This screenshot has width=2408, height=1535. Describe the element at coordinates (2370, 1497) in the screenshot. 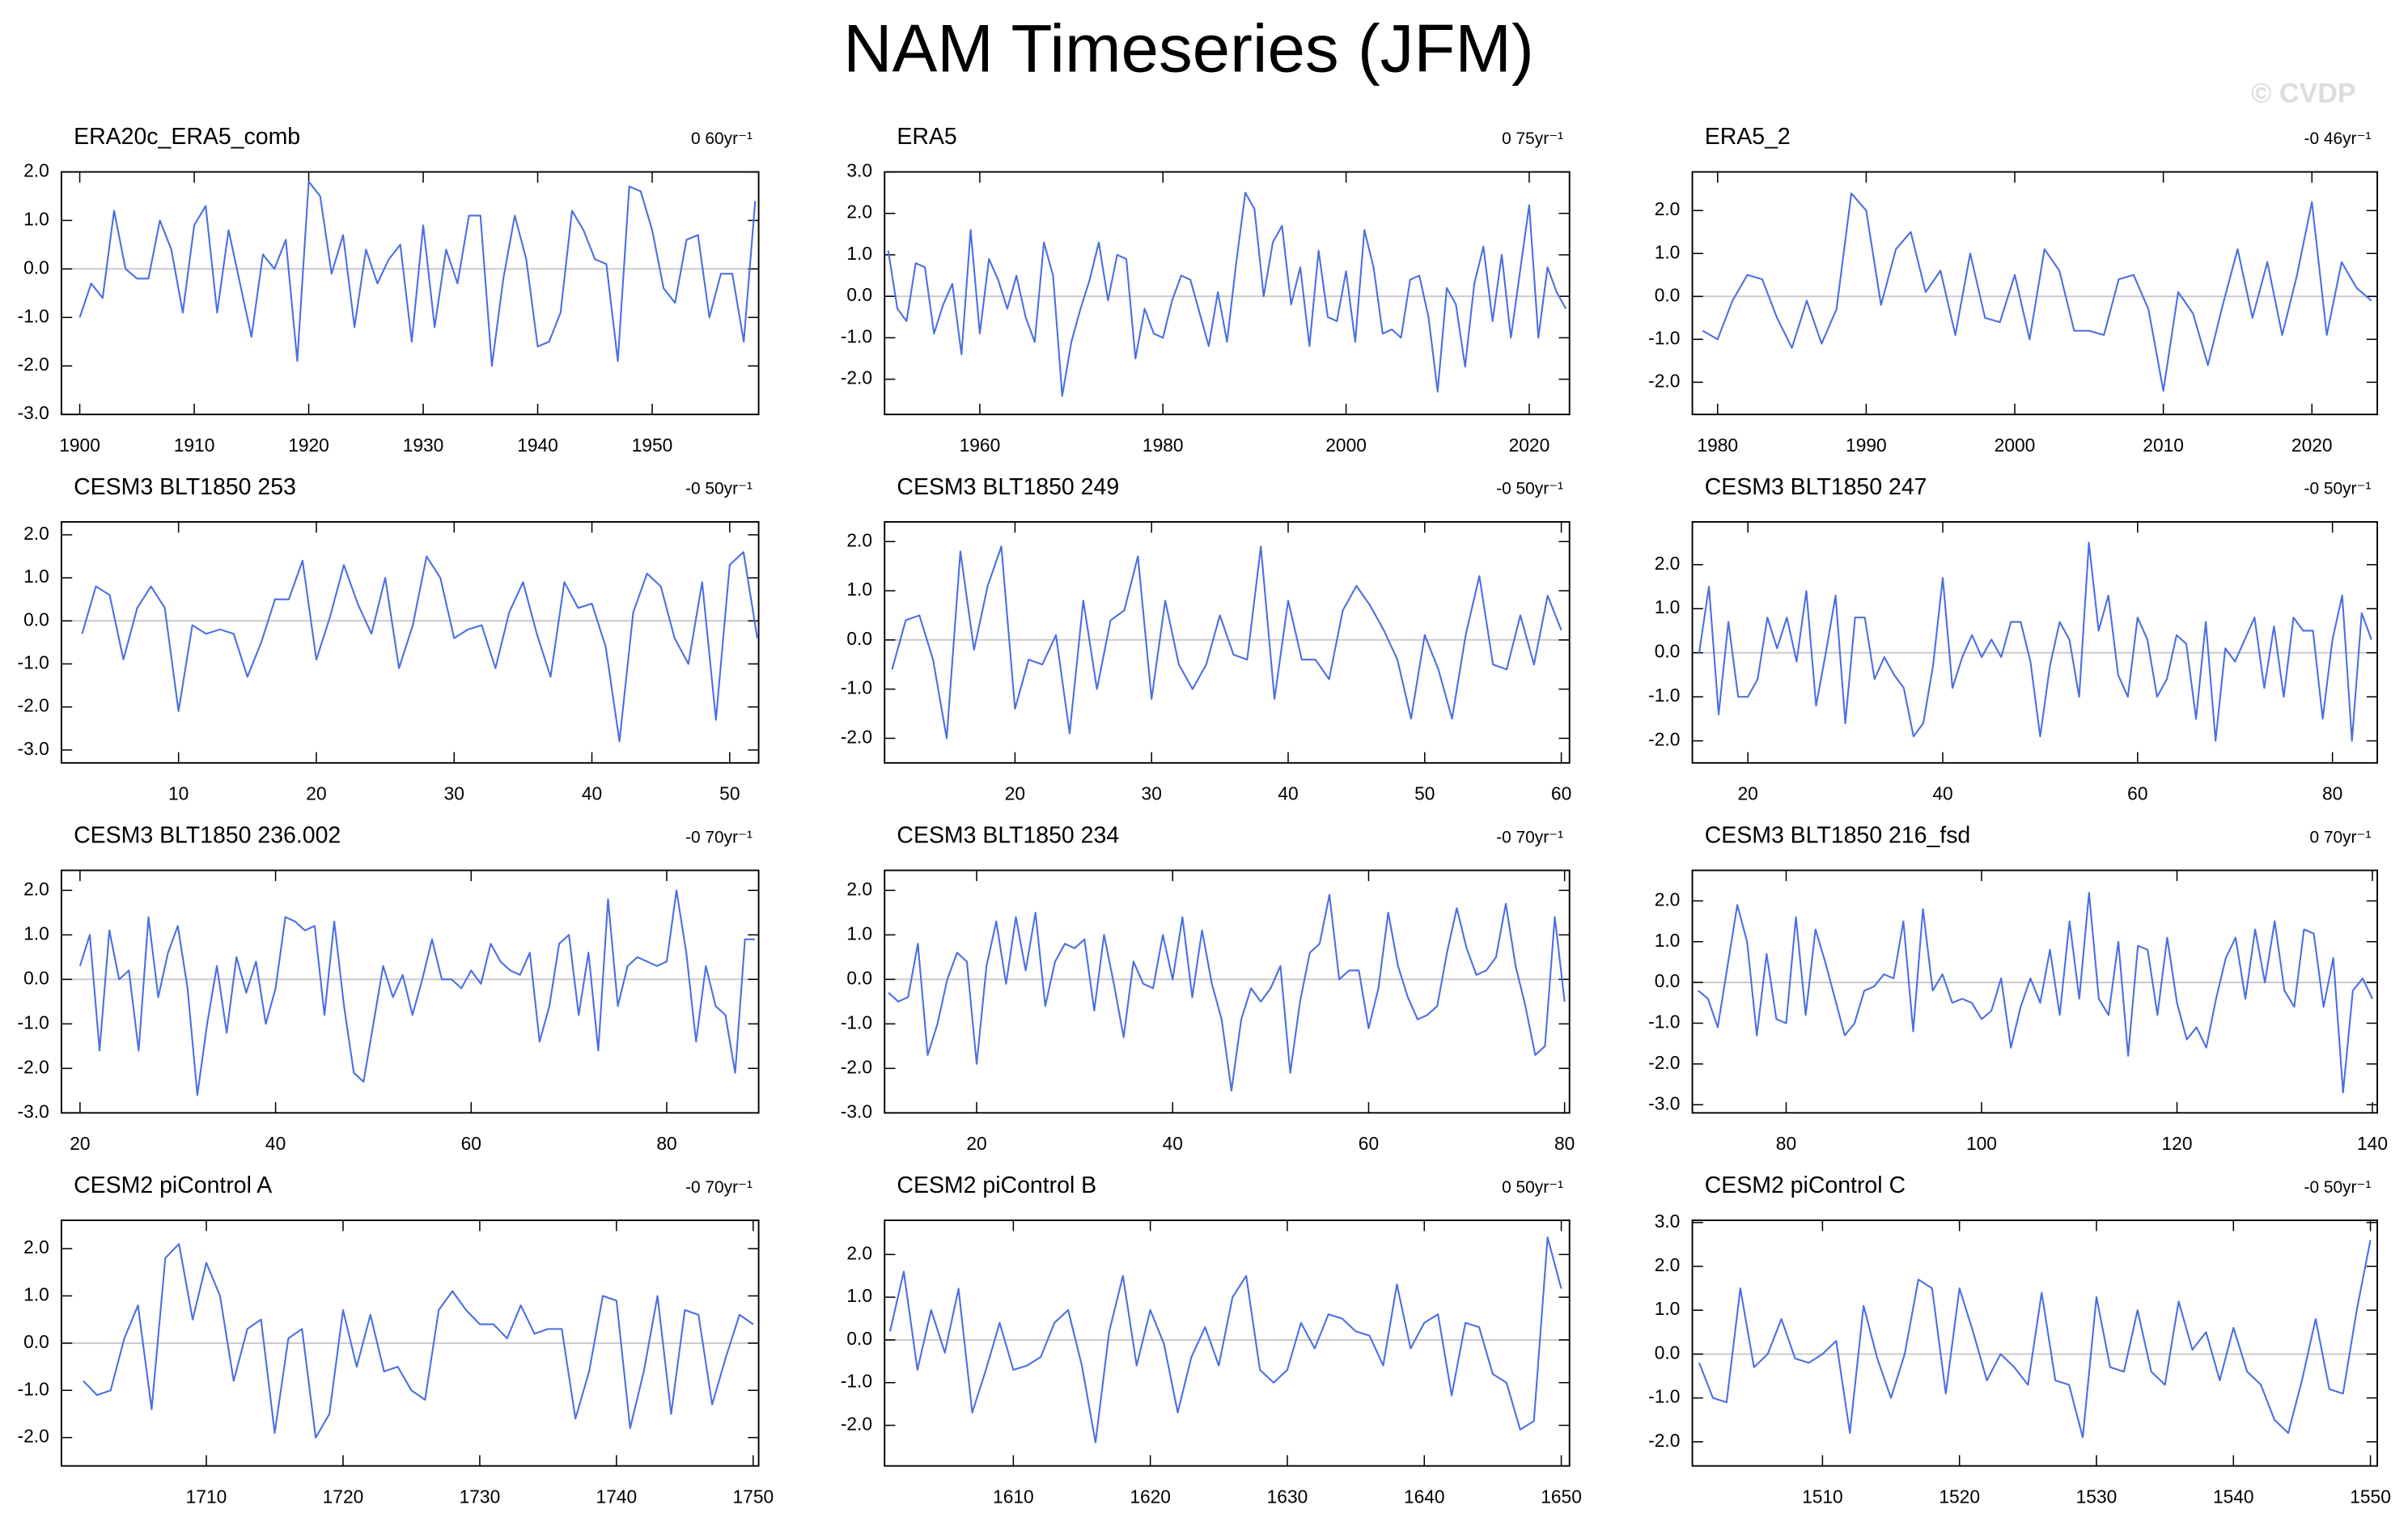

I see `x-tick-label: 1550` at that location.